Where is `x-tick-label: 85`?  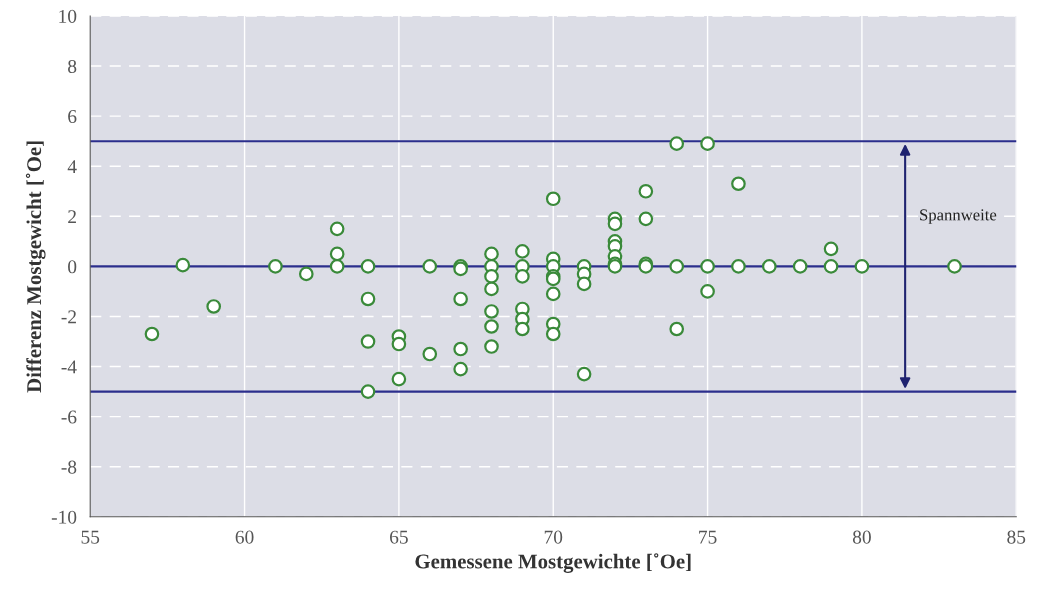
x-tick-label: 85 is located at coordinates (1016, 537).